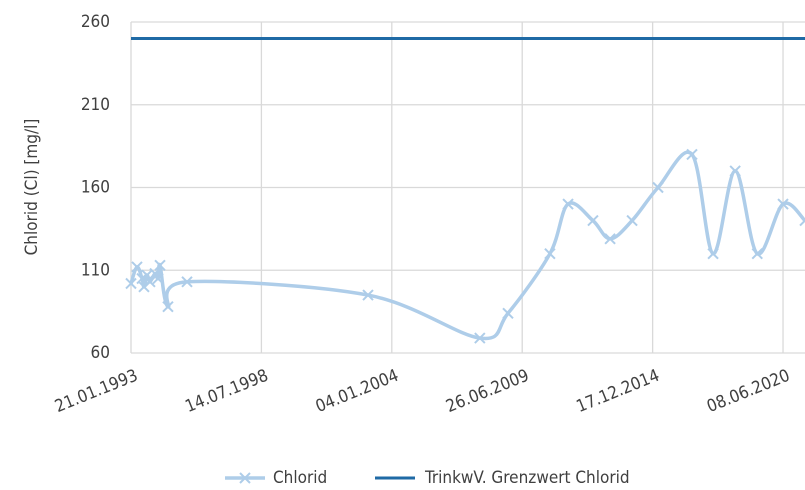  Describe the element at coordinates (95, 188) in the screenshot. I see `y-tick-label: 160` at that location.